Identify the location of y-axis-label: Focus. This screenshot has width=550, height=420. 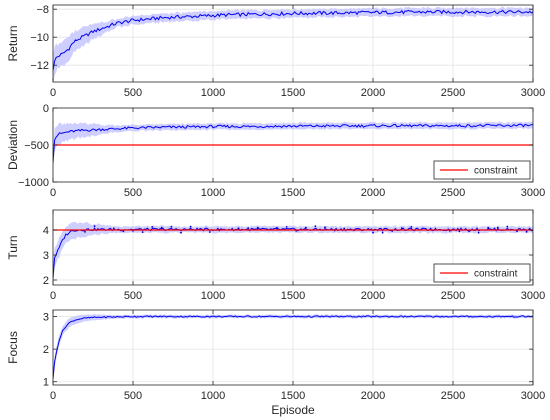
(13, 347).